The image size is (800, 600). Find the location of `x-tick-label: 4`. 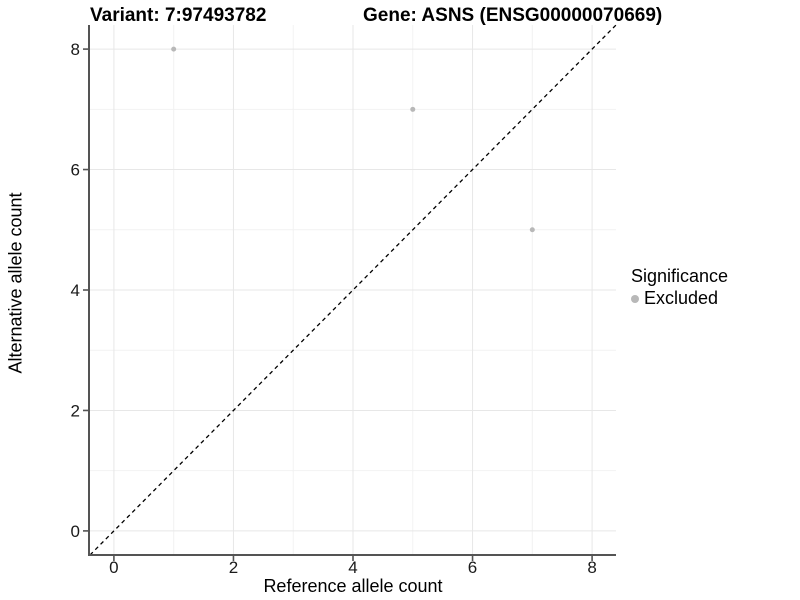

x-tick-label: 4 is located at coordinates (352, 567).